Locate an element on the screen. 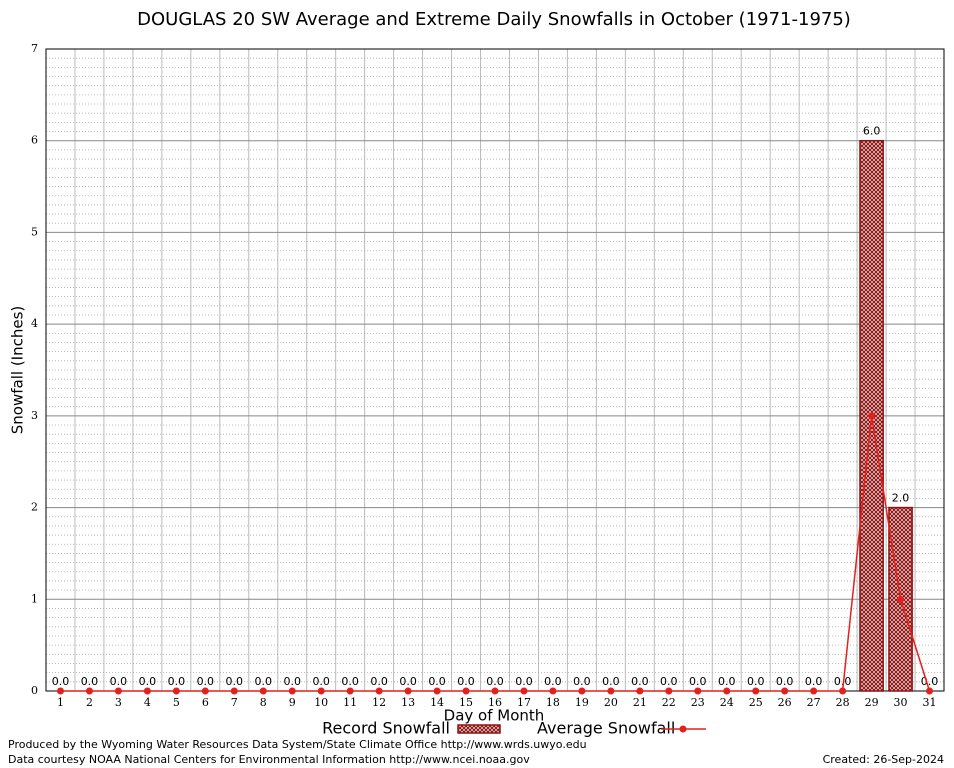  x-tick-label: 11 is located at coordinates (350, 702).